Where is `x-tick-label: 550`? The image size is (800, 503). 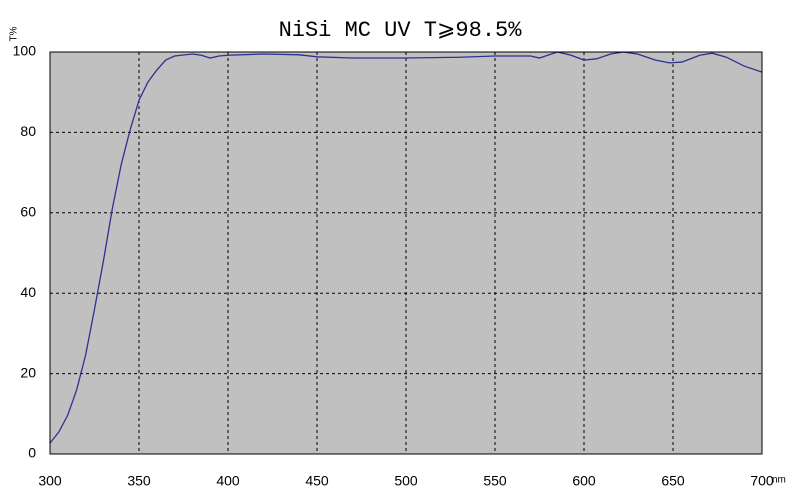
x-tick-label: 550 is located at coordinates (495, 481).